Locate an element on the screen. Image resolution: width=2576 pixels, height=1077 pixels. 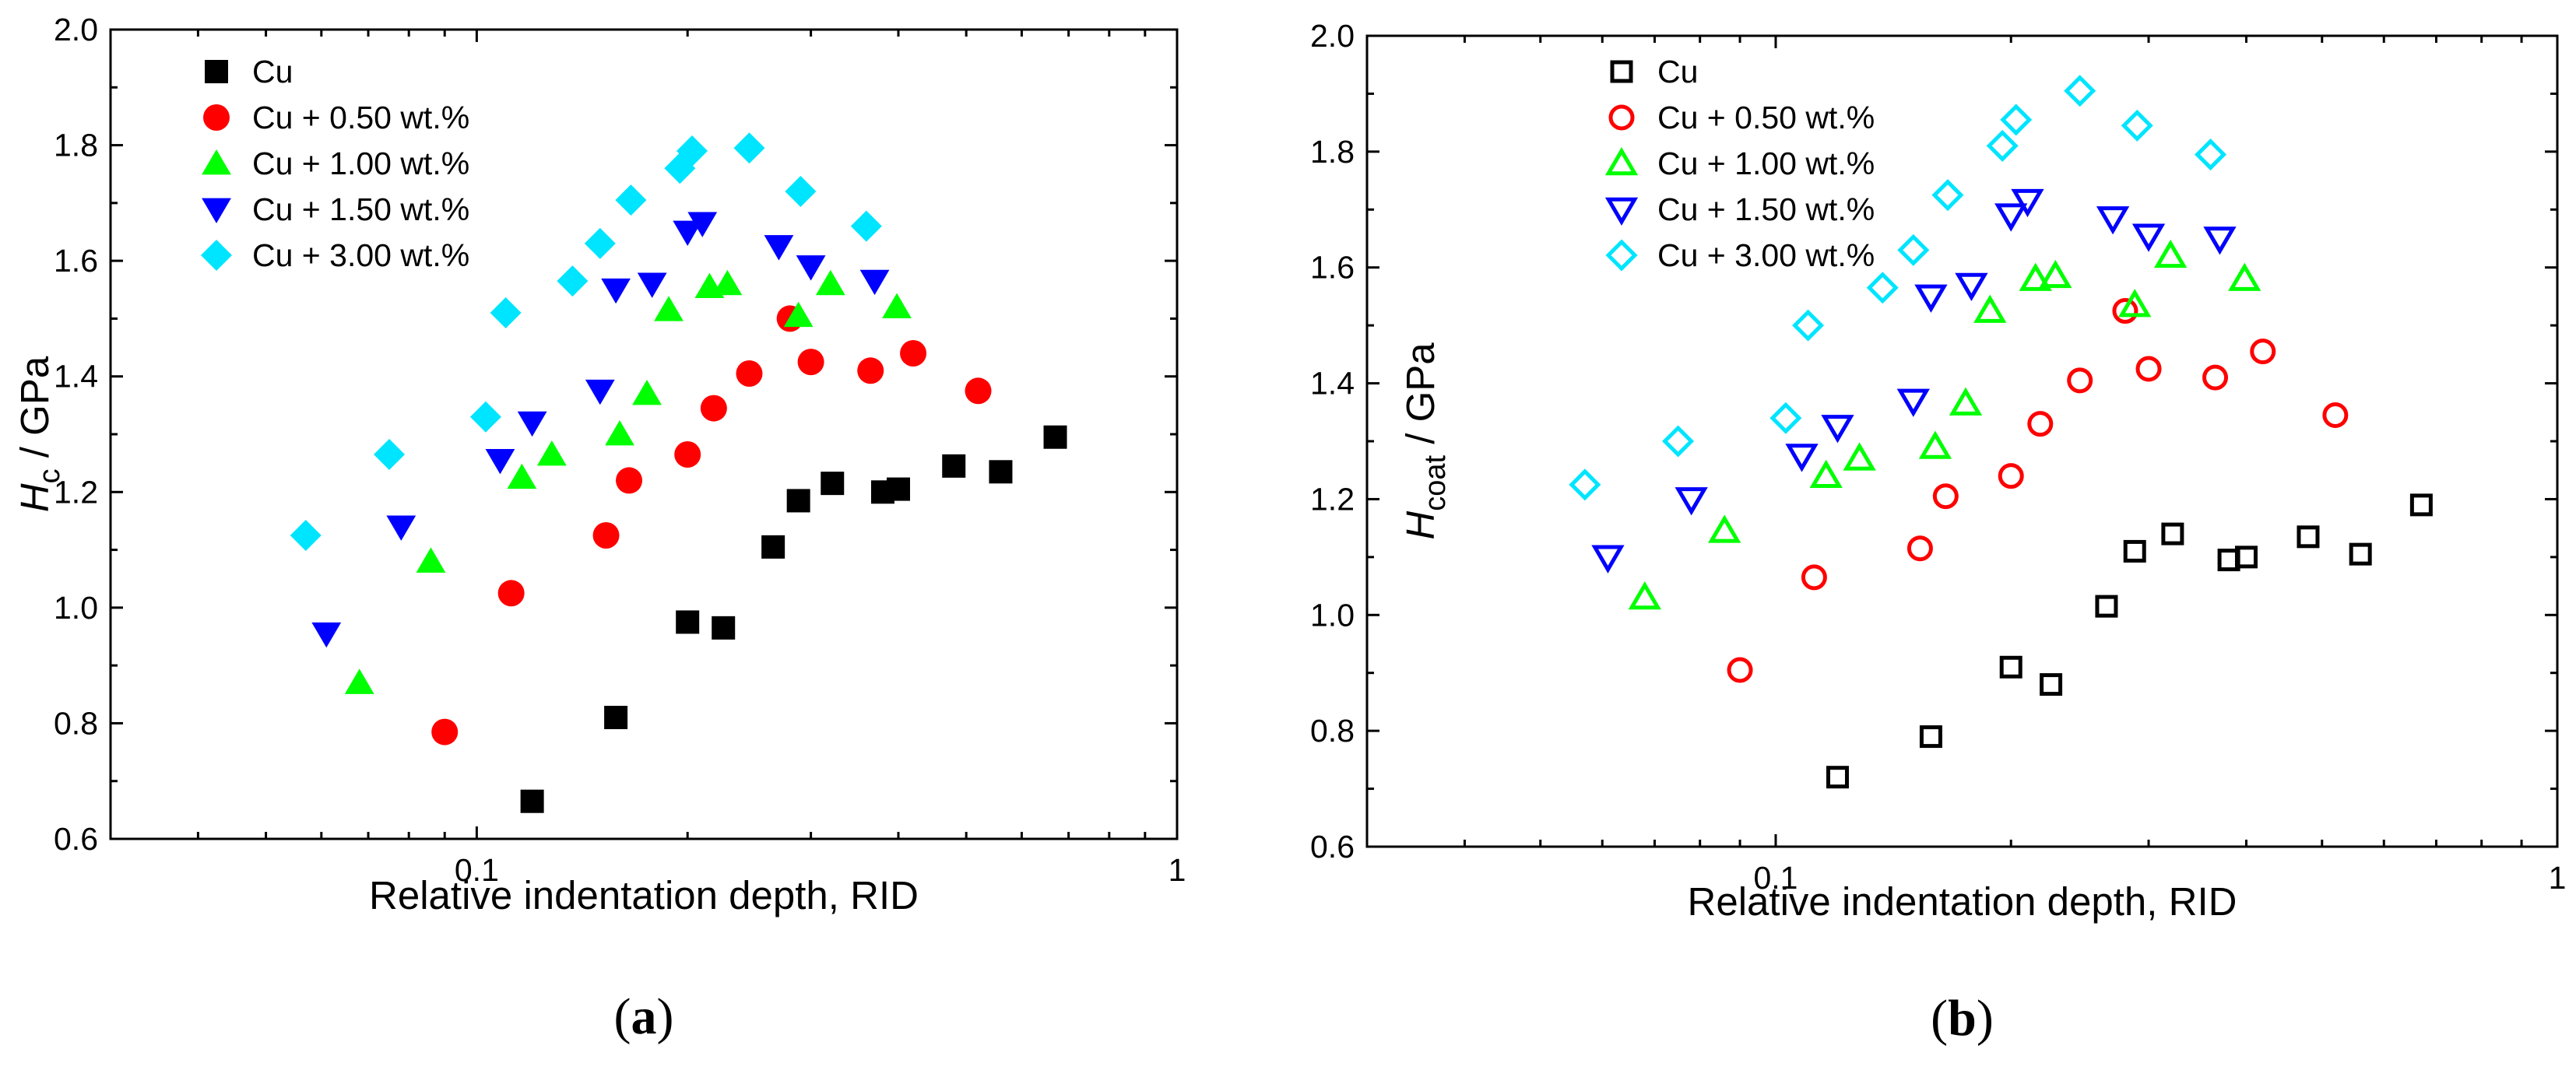
x-axis-title: Relative indentation depth, RID is located at coordinates (644, 895).